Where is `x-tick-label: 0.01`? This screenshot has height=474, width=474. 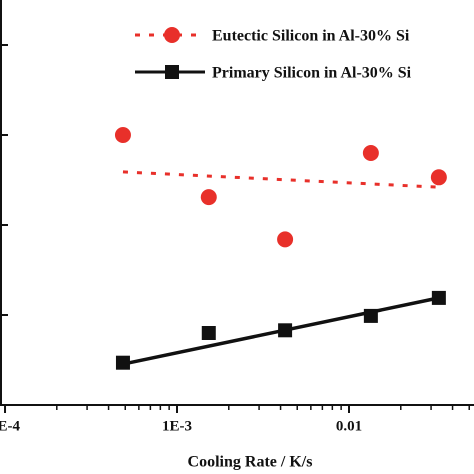 x-tick-label: 0.01 is located at coordinates (349, 426).